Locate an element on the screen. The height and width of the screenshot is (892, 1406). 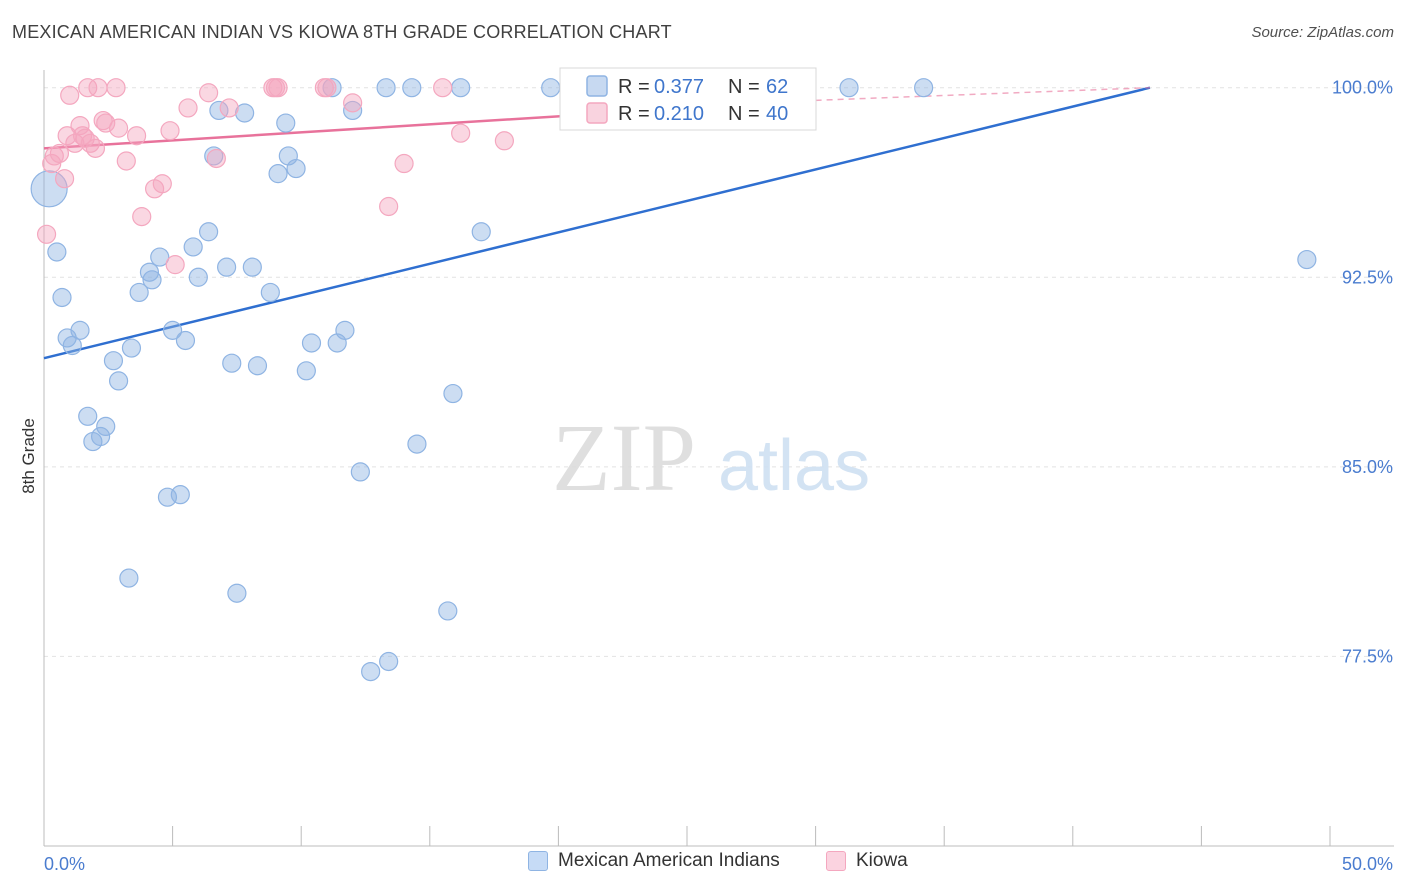
legend-swatch-r-blue is located at coordinates (597, 86).